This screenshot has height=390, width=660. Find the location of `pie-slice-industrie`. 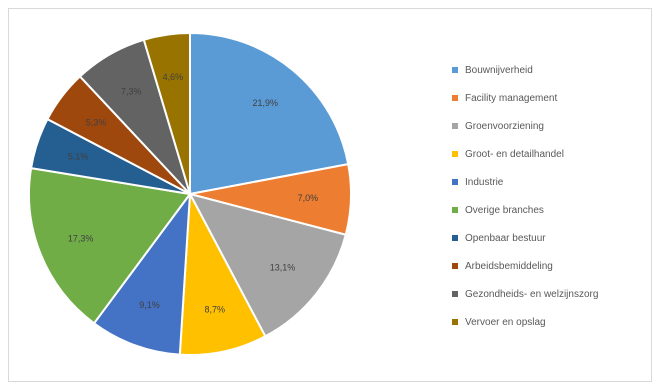

pie-slice-industrie is located at coordinates (142, 273).